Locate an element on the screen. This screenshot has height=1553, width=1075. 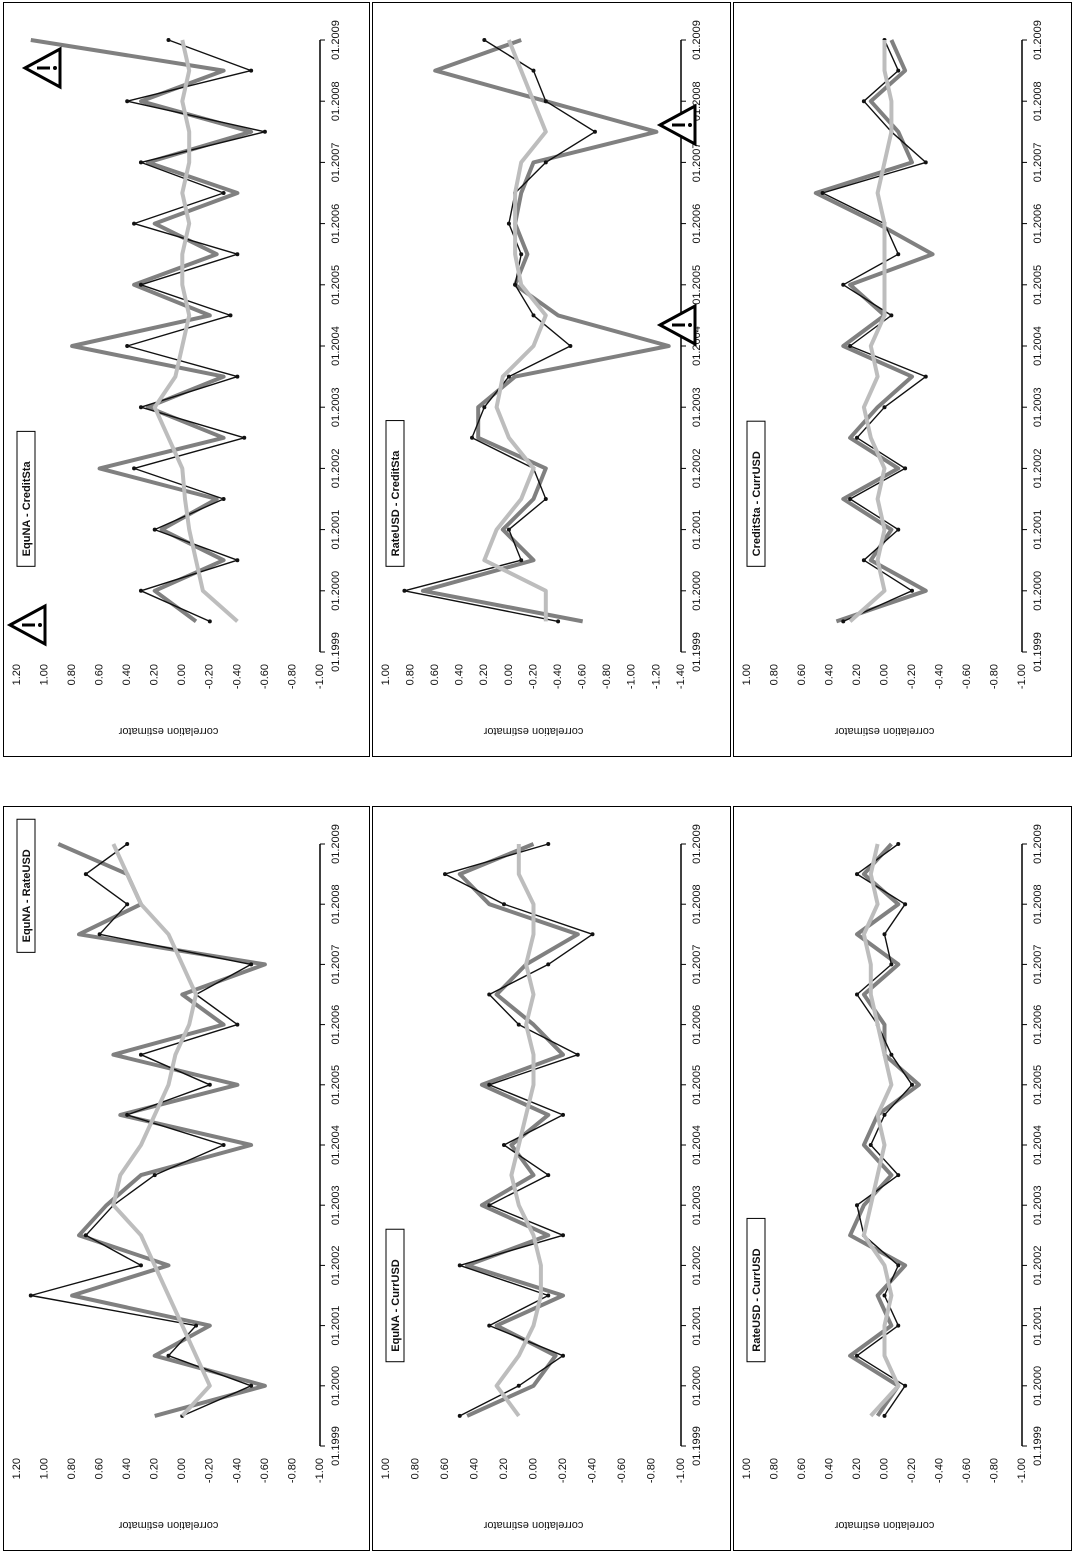
y-tick-label: -0.60 is located at coordinates (265, 1470).